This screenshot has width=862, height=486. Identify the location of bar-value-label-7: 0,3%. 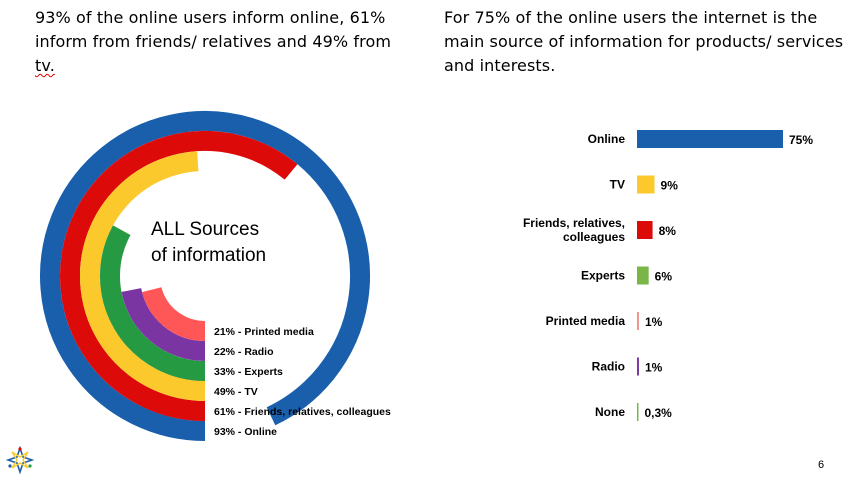
(659, 413).